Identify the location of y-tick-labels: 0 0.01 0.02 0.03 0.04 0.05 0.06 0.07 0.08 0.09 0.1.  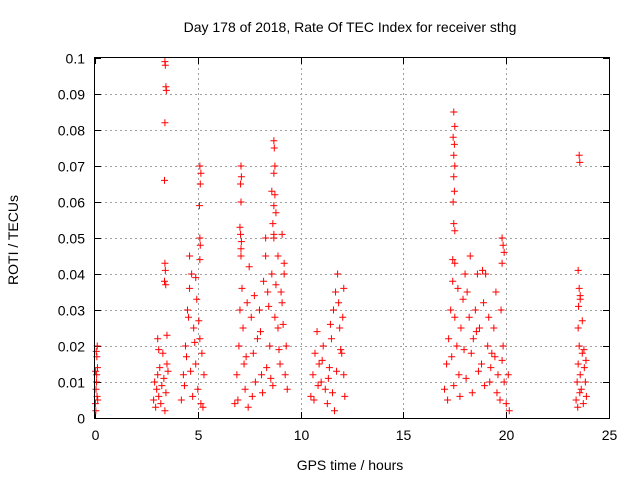
(71, 239).